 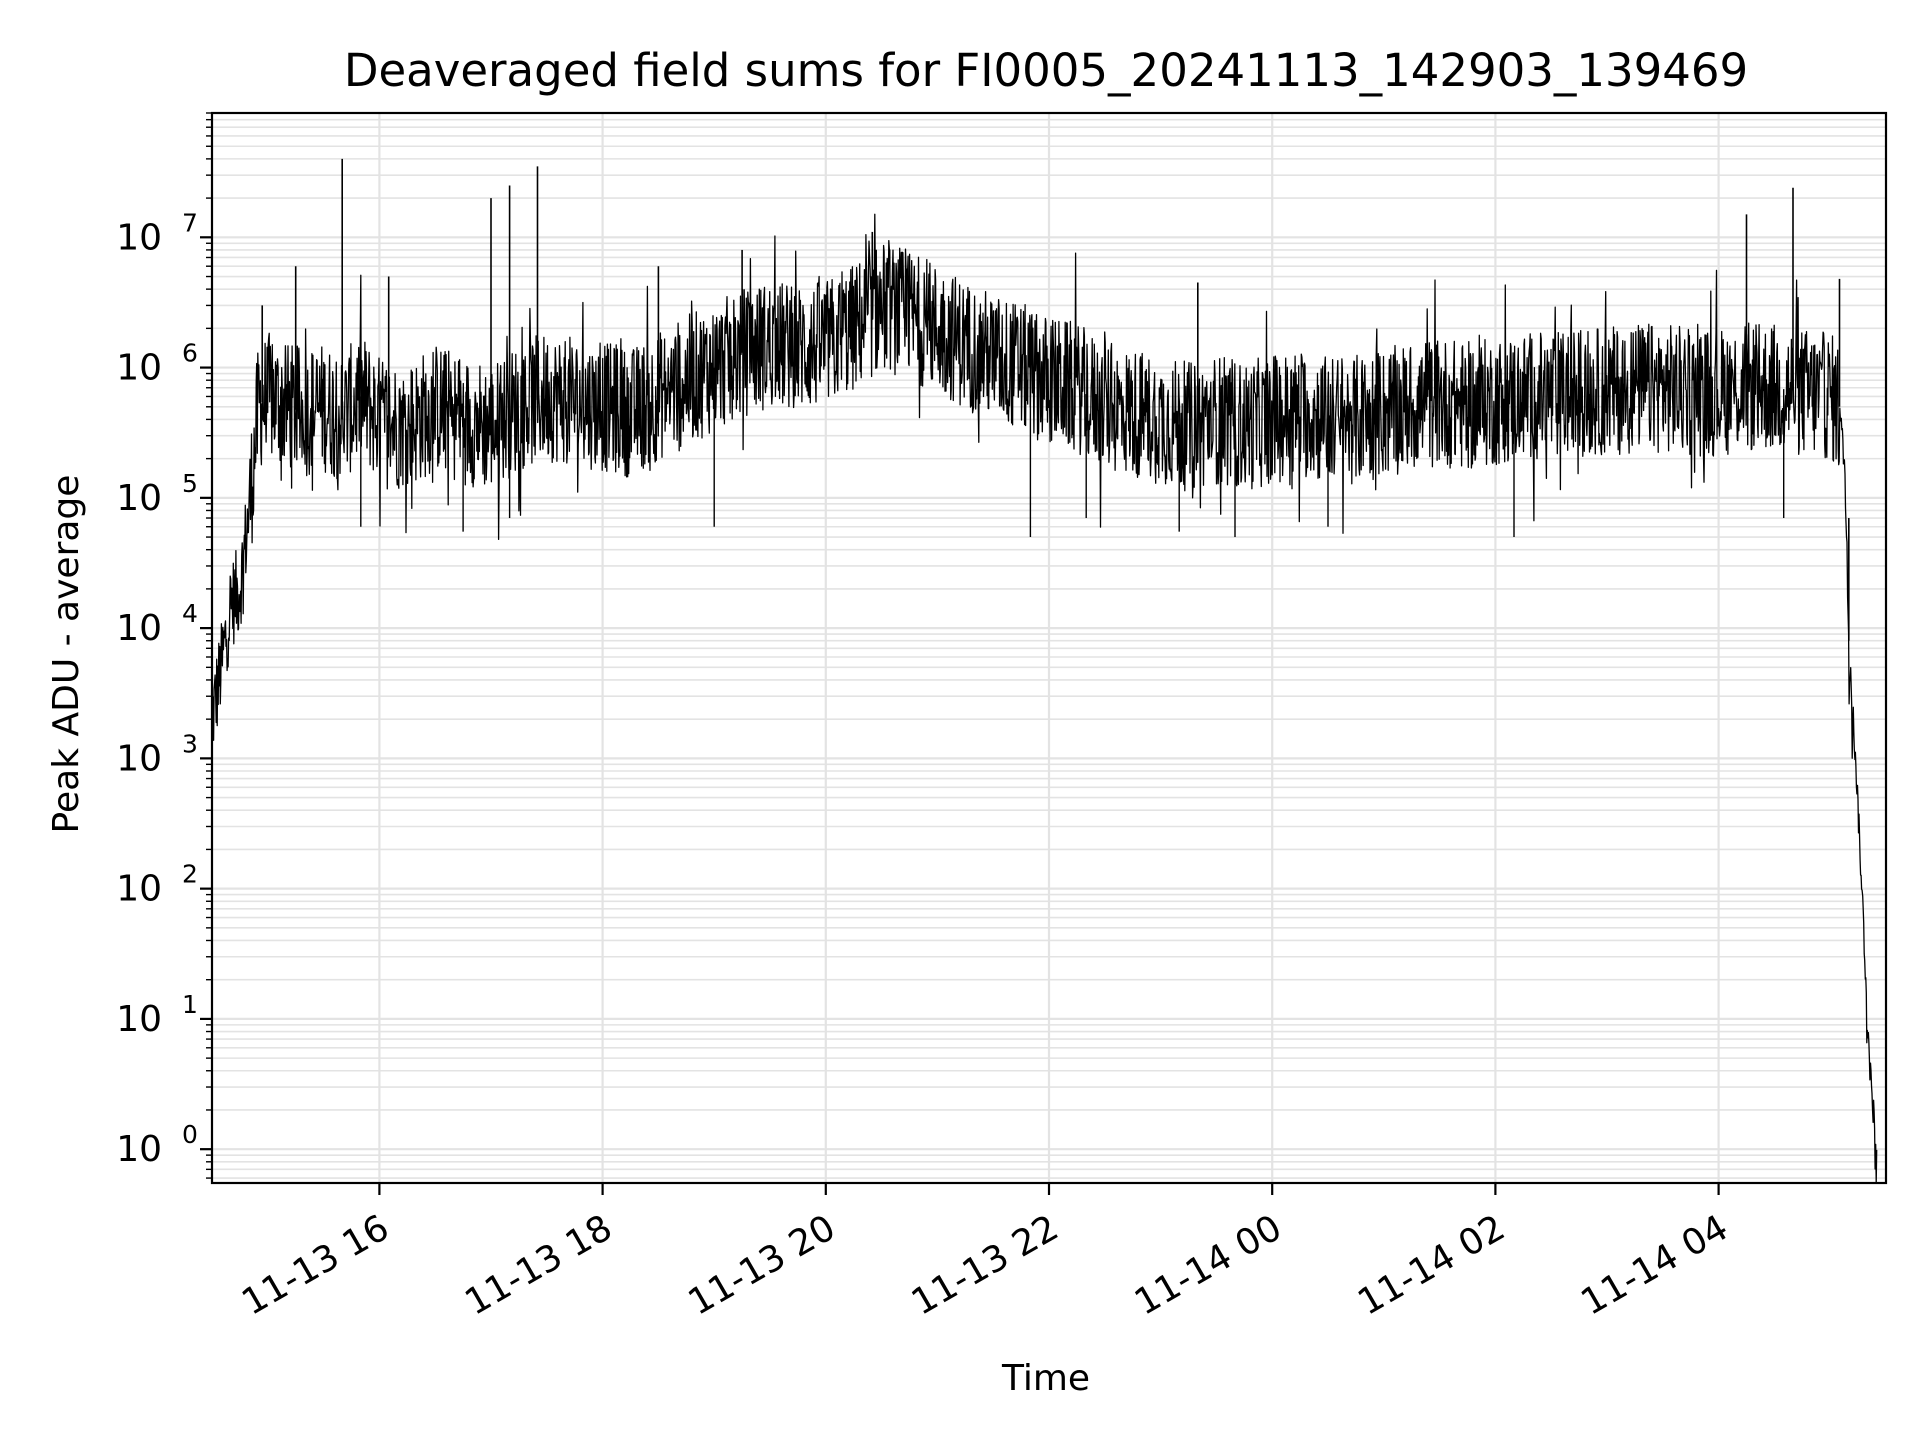 What do you see at coordinates (190, 483) in the screenshot?
I see `y-tick-exponent: 5` at bounding box center [190, 483].